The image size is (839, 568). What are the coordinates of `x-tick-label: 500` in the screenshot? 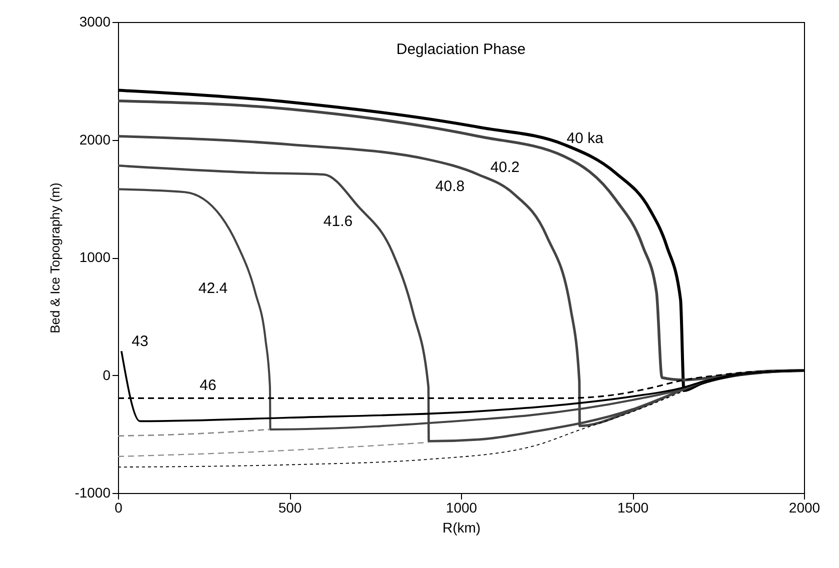 It's located at (290, 508).